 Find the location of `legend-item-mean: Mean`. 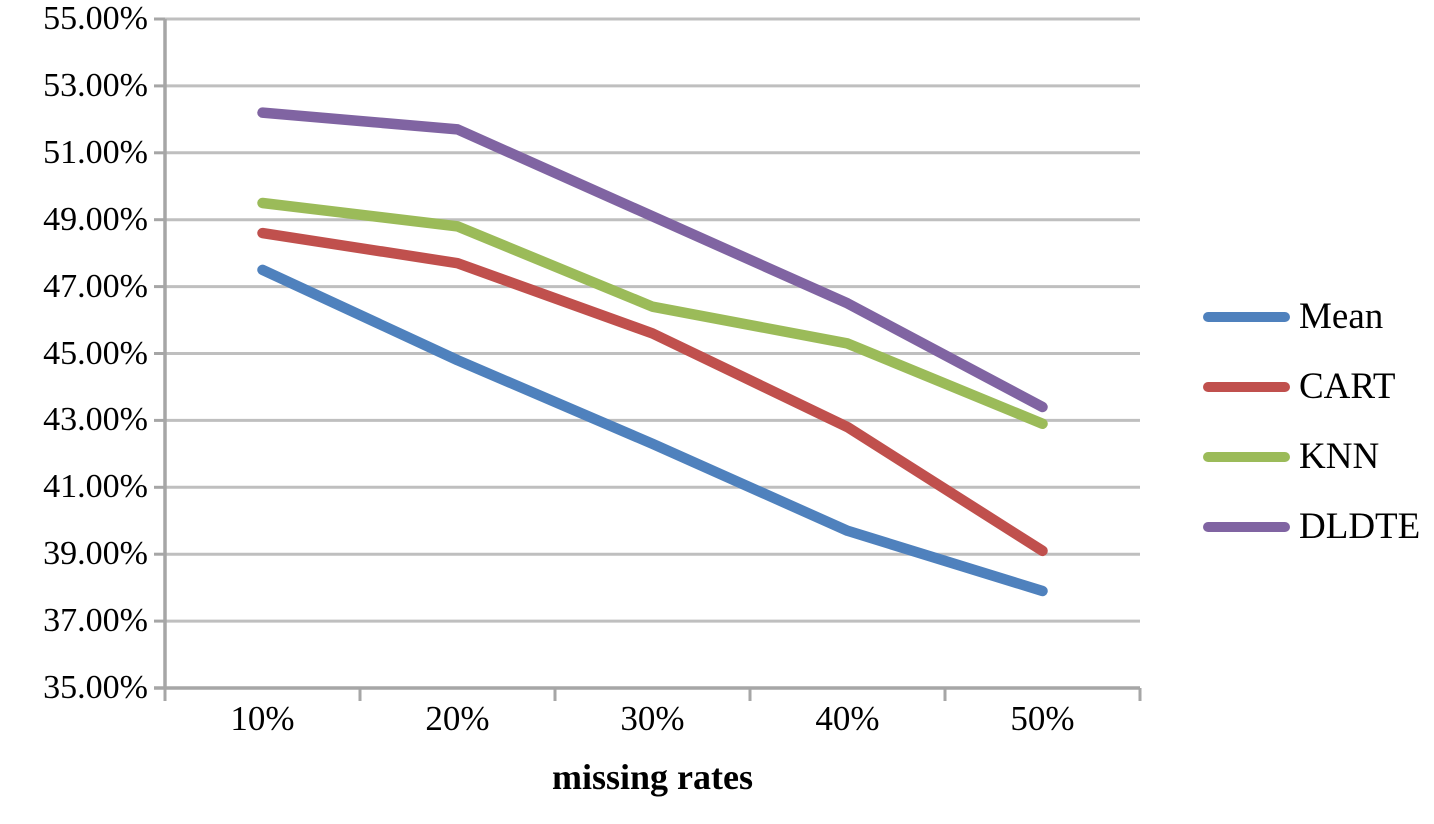

legend-item-mean: Mean is located at coordinates (1311, 317).